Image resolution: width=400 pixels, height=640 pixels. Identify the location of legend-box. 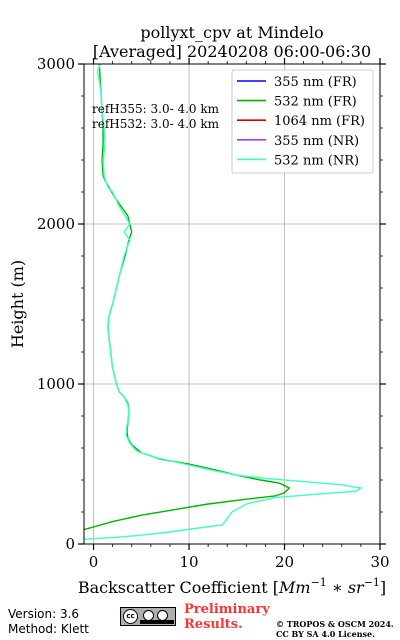
(302, 121).